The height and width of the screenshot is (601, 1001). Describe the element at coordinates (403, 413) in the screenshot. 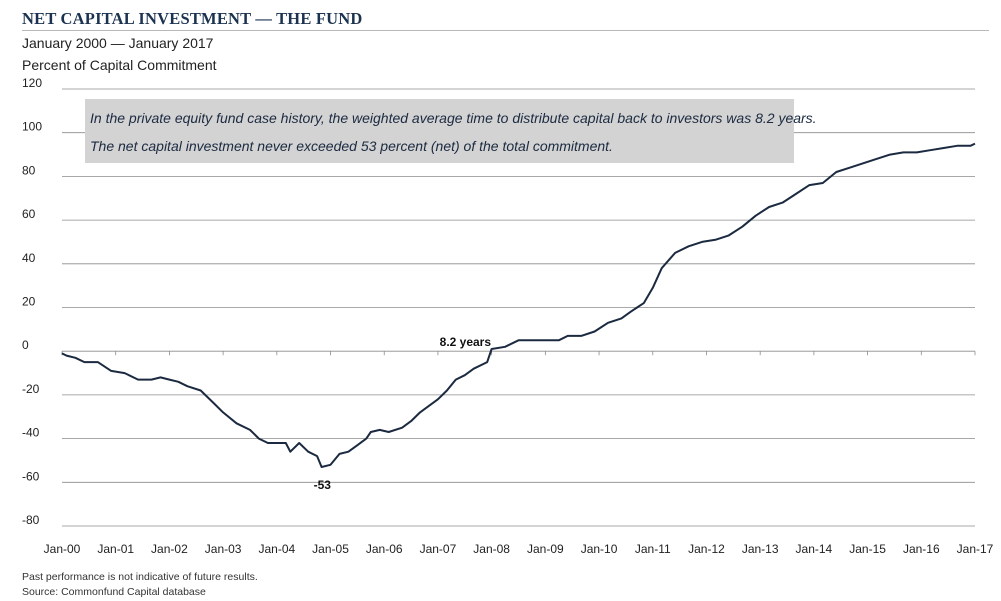

I see `data-labels: 8.2 years -53` at that location.